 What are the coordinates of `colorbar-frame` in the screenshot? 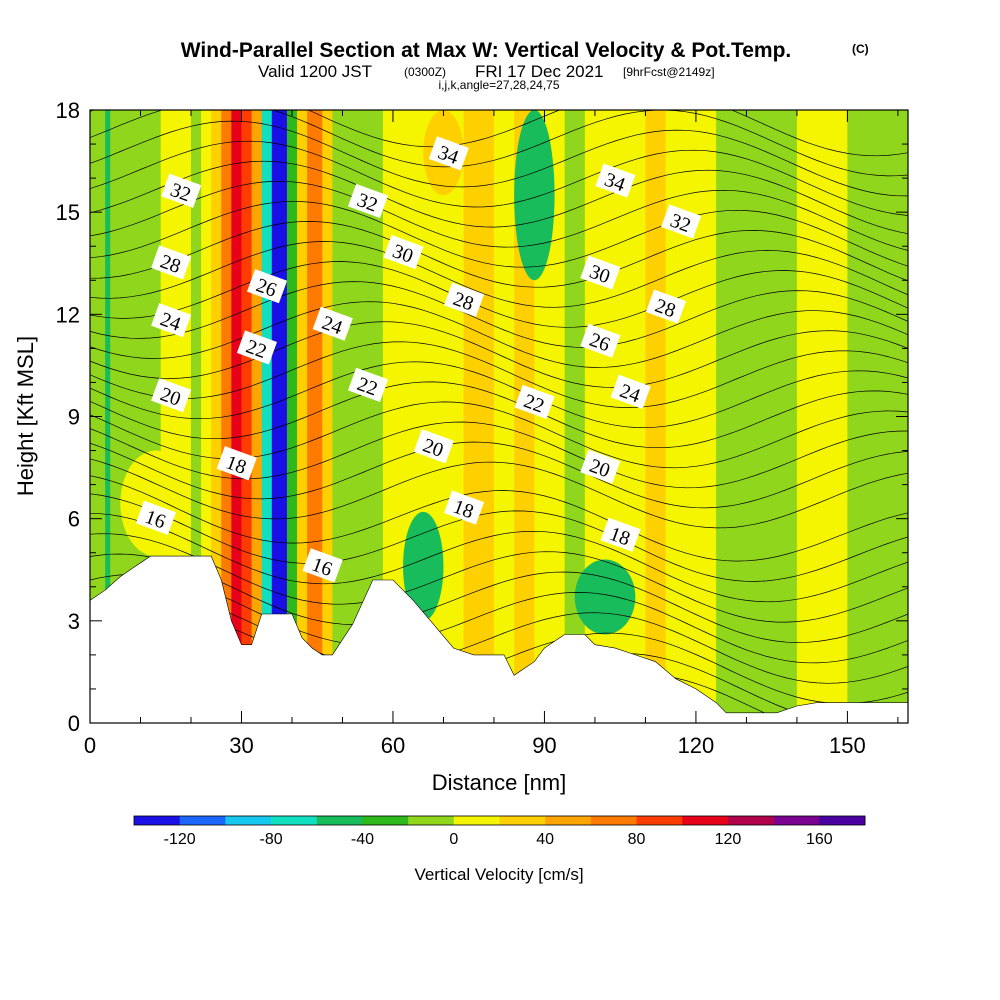 It's located at (499, 820).